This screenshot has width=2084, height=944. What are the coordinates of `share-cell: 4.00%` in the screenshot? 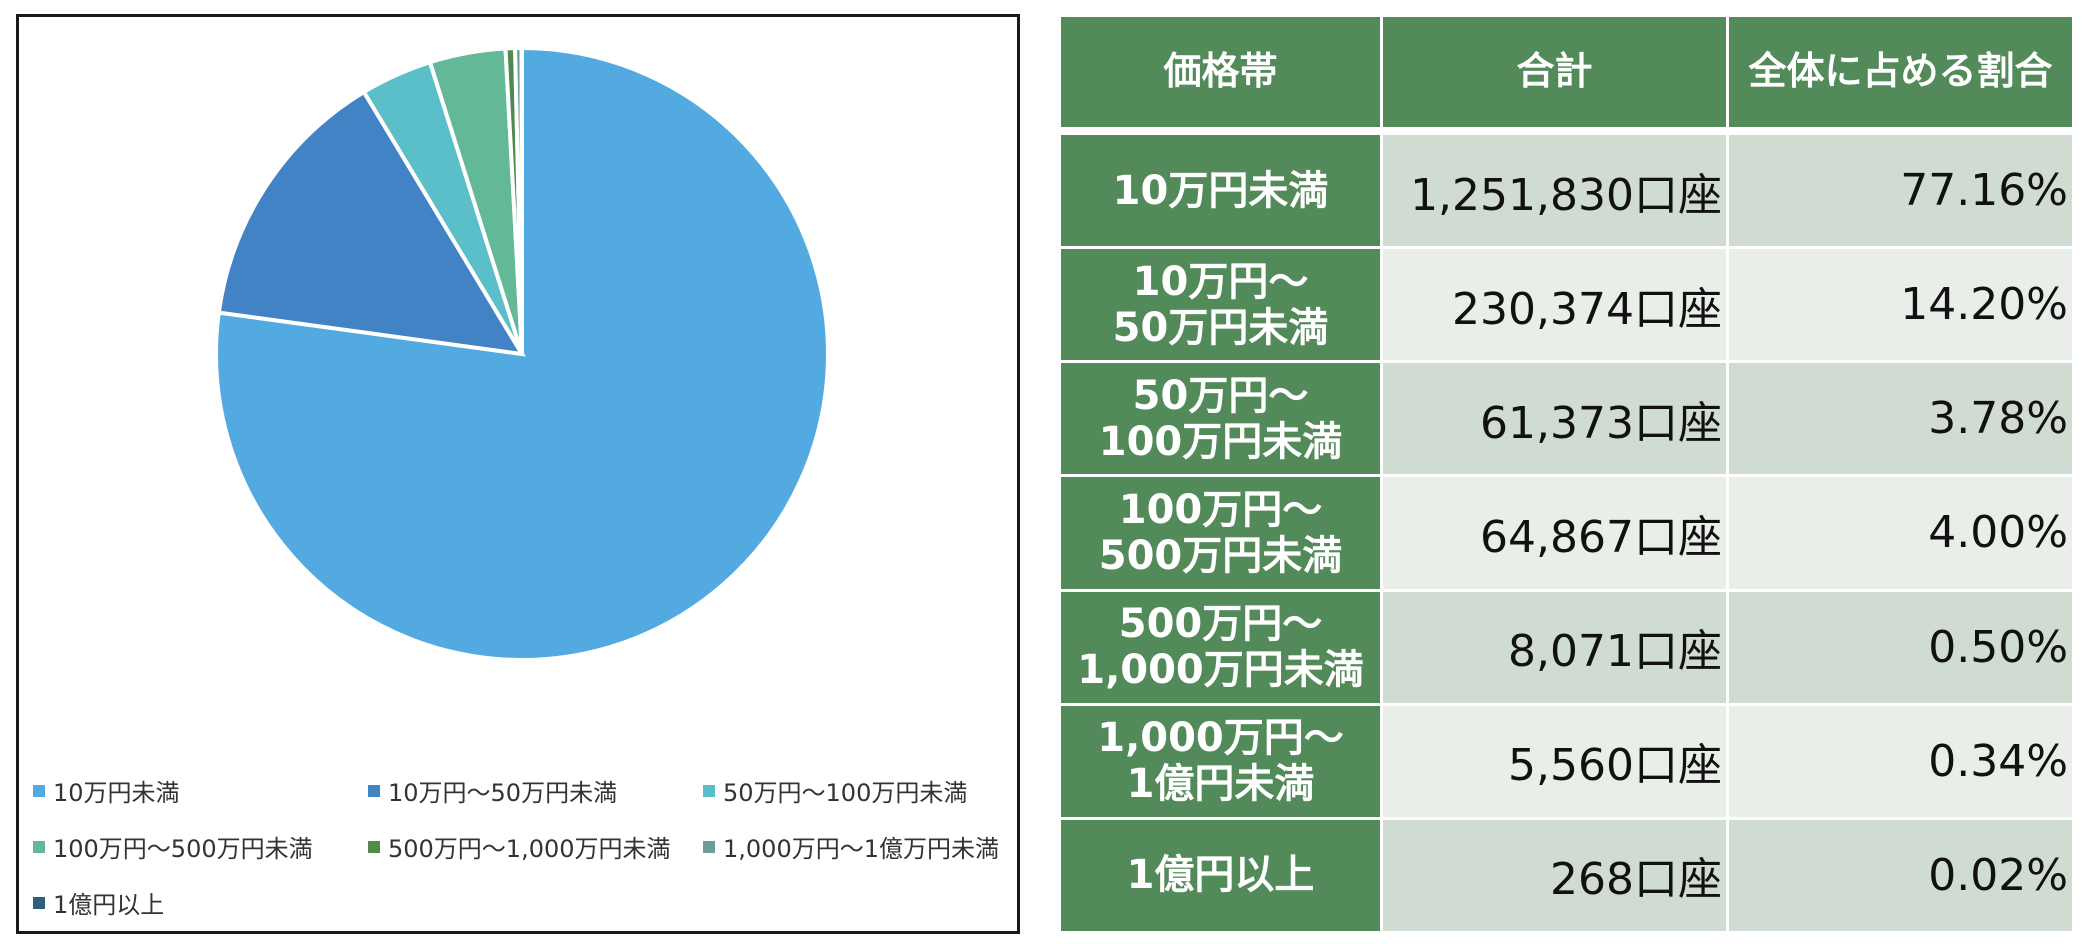 It's located at (1900, 533).